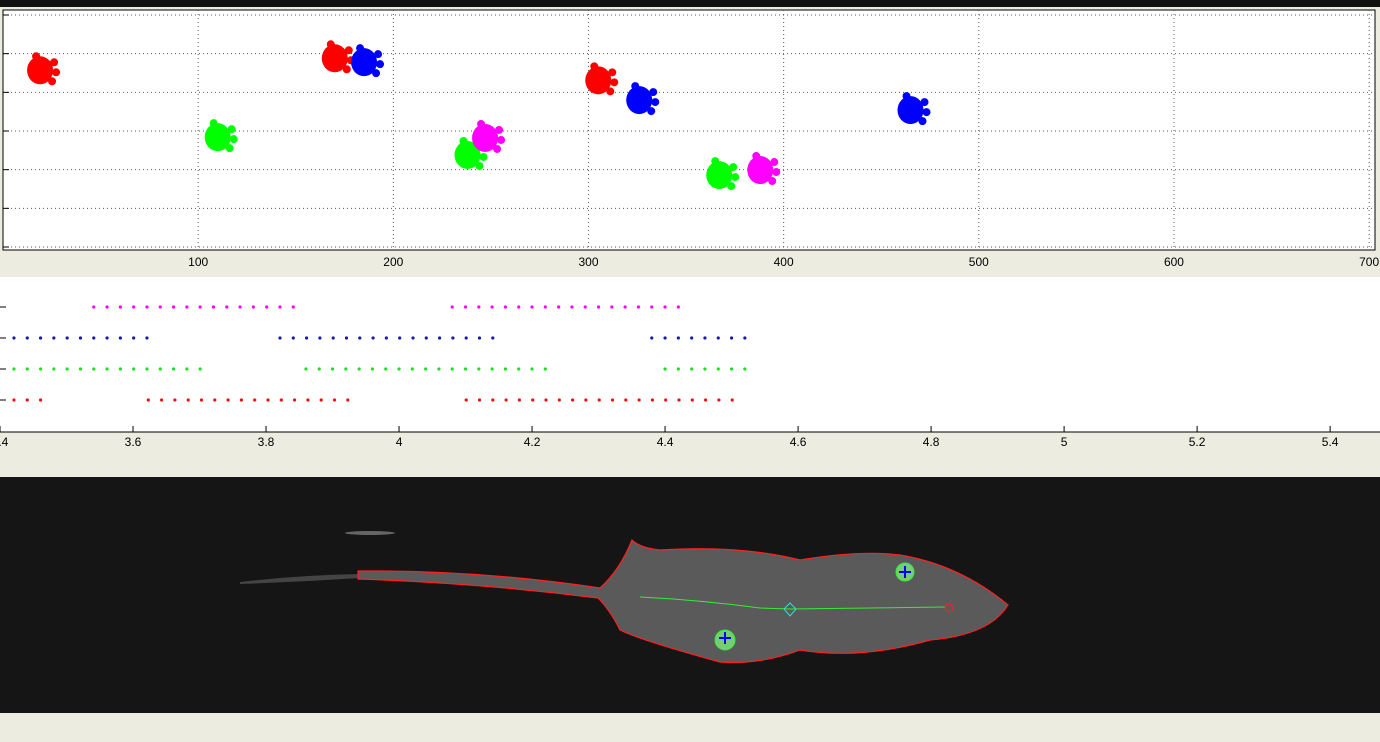 This screenshot has height=742, width=1380. What do you see at coordinates (198, 262) in the screenshot?
I see `x-tick-label: 100` at bounding box center [198, 262].